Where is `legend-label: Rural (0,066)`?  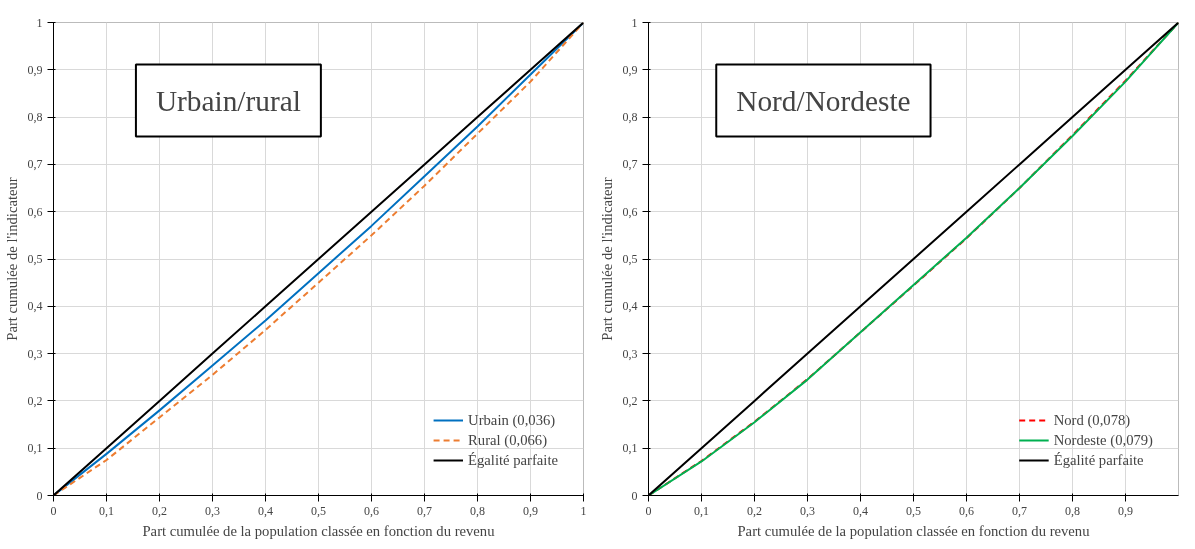 legend-label: Rural (0,066) is located at coordinates (508, 440).